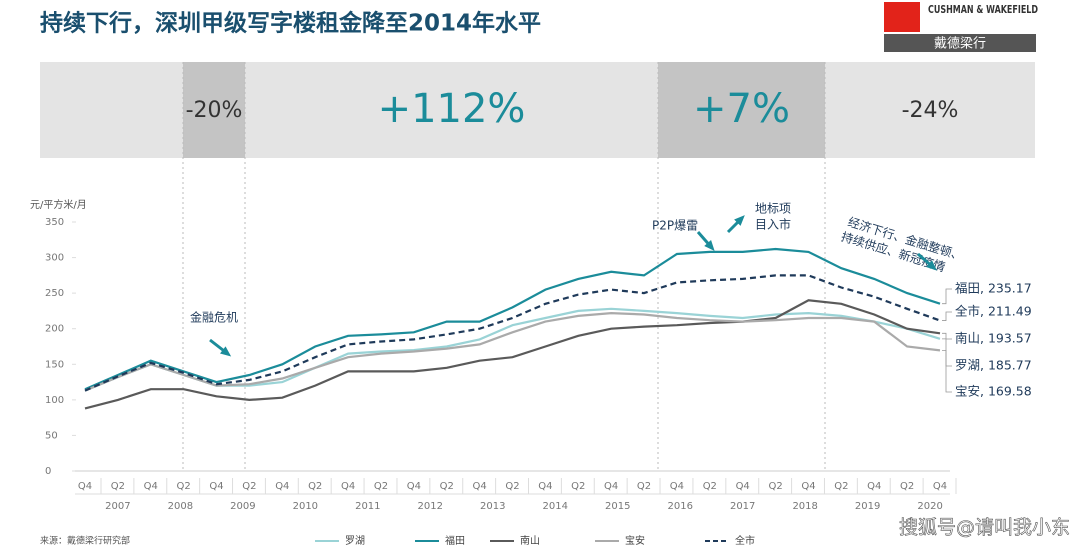 This screenshot has width=1080, height=552. I want to click on annotation: 金融危机, so click(214, 317).